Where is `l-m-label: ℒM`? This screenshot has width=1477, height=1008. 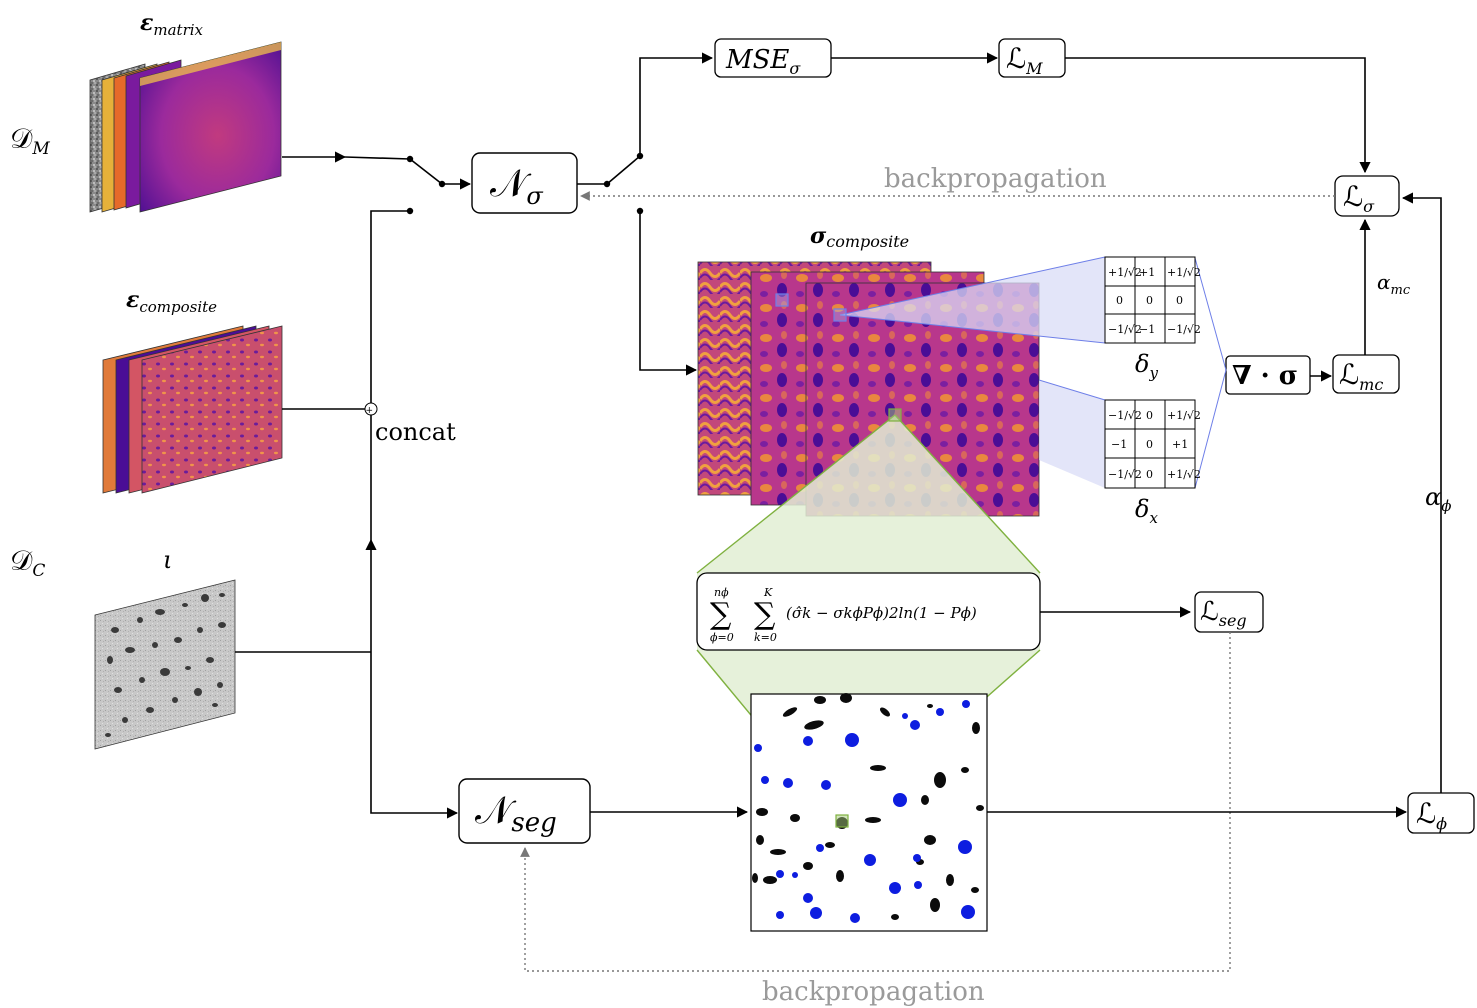
l-m-label: ℒM is located at coordinates (1024, 60).